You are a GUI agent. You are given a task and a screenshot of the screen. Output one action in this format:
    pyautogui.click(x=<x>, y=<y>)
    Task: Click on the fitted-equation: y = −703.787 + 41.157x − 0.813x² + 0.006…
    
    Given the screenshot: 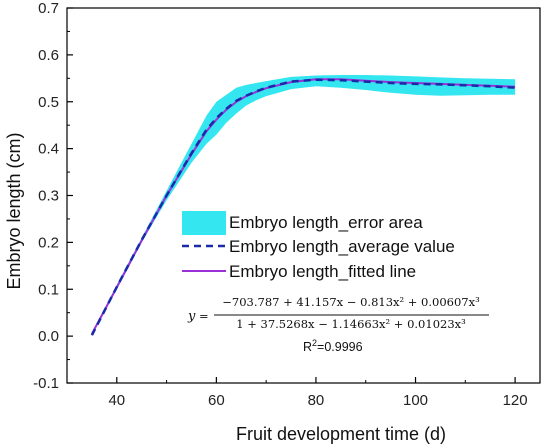 What is the action you would take?
    pyautogui.click(x=338, y=324)
    